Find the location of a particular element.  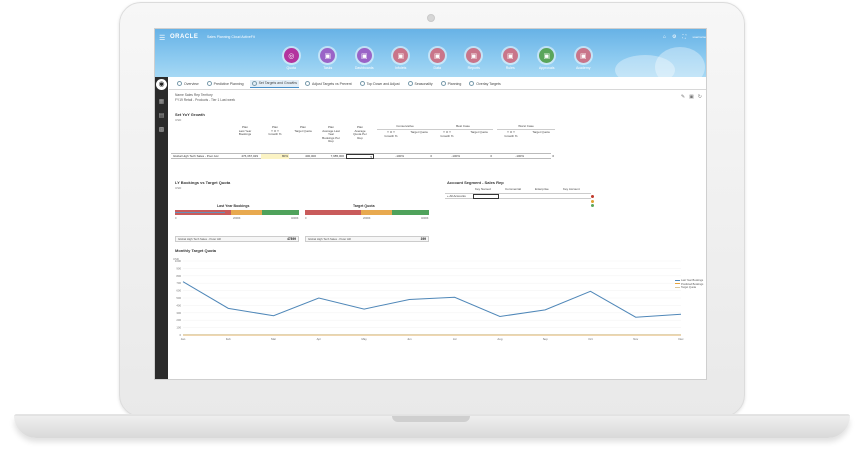

nav-label: Approvals is located at coordinates (546, 68).